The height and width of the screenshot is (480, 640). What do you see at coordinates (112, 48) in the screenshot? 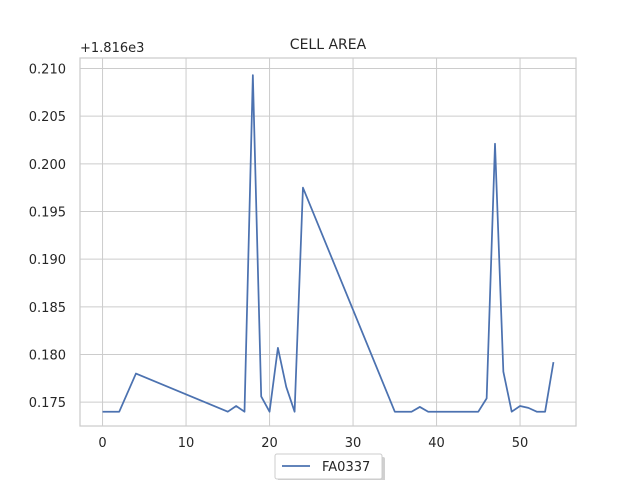
I see `y-offset-label: +1.816e3` at bounding box center [112, 48].